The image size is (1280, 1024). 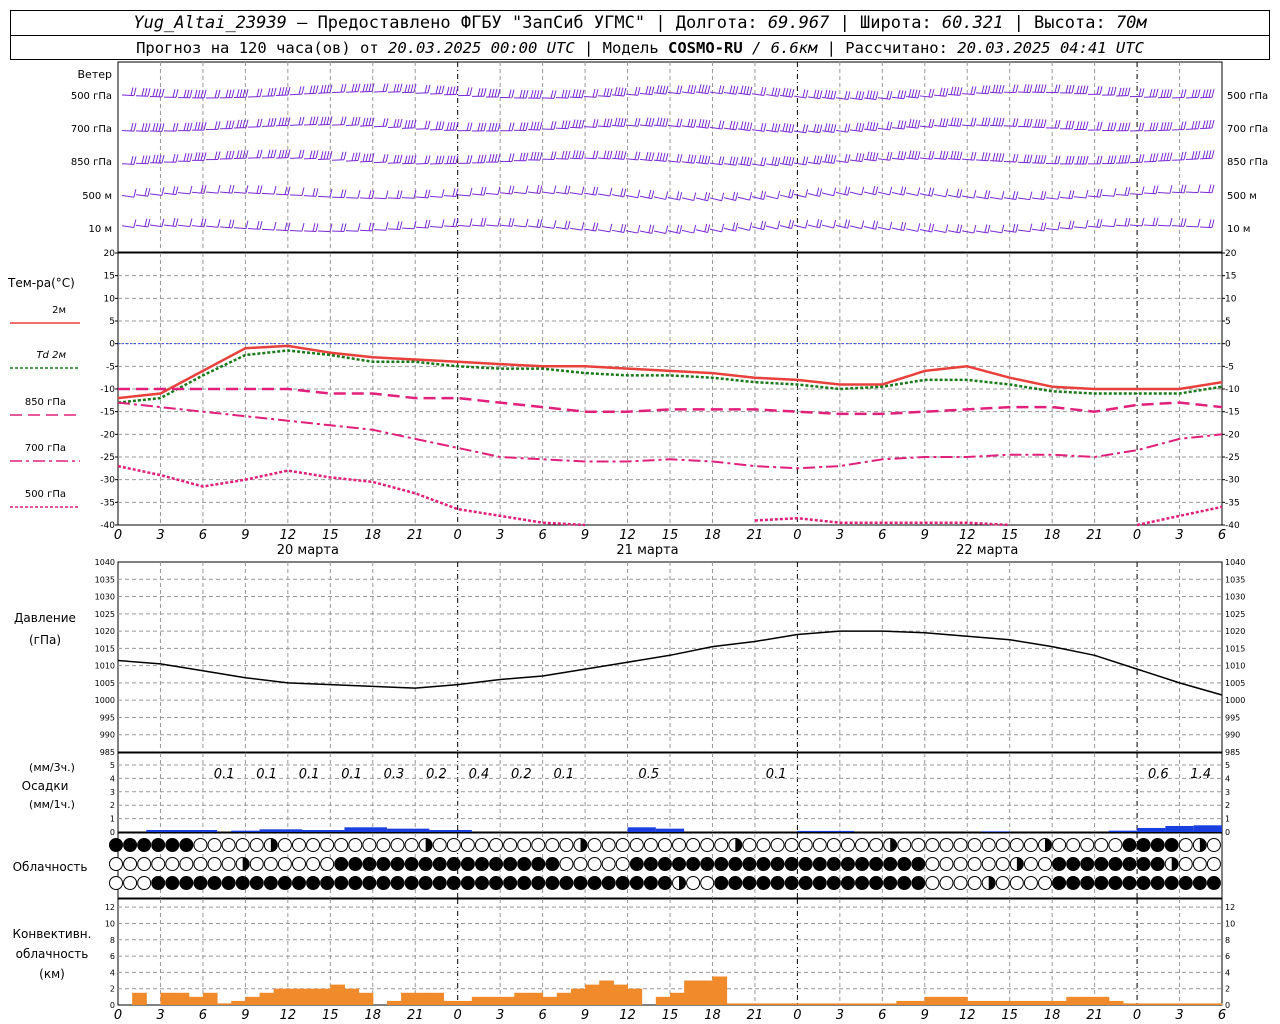 I want to click on pressure-ytick: 1040, so click(x=105, y=562).